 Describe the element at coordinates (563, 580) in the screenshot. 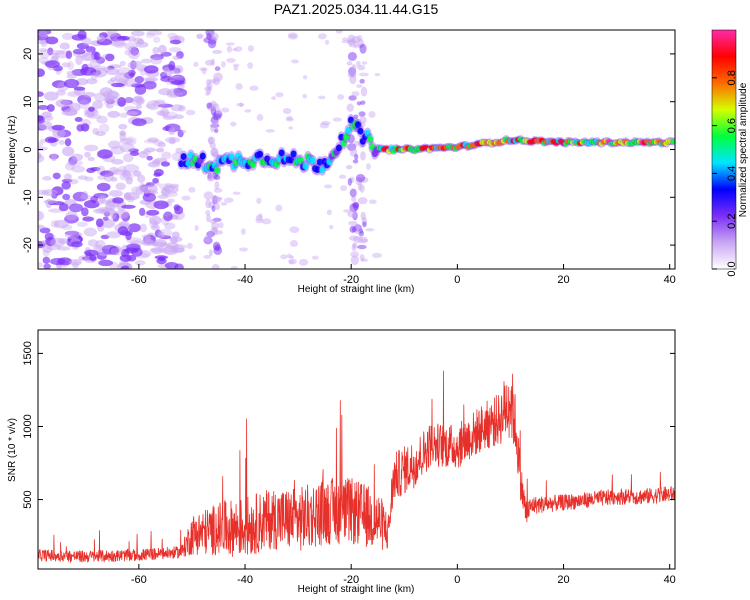

I see `x-tick-label: 20` at that location.